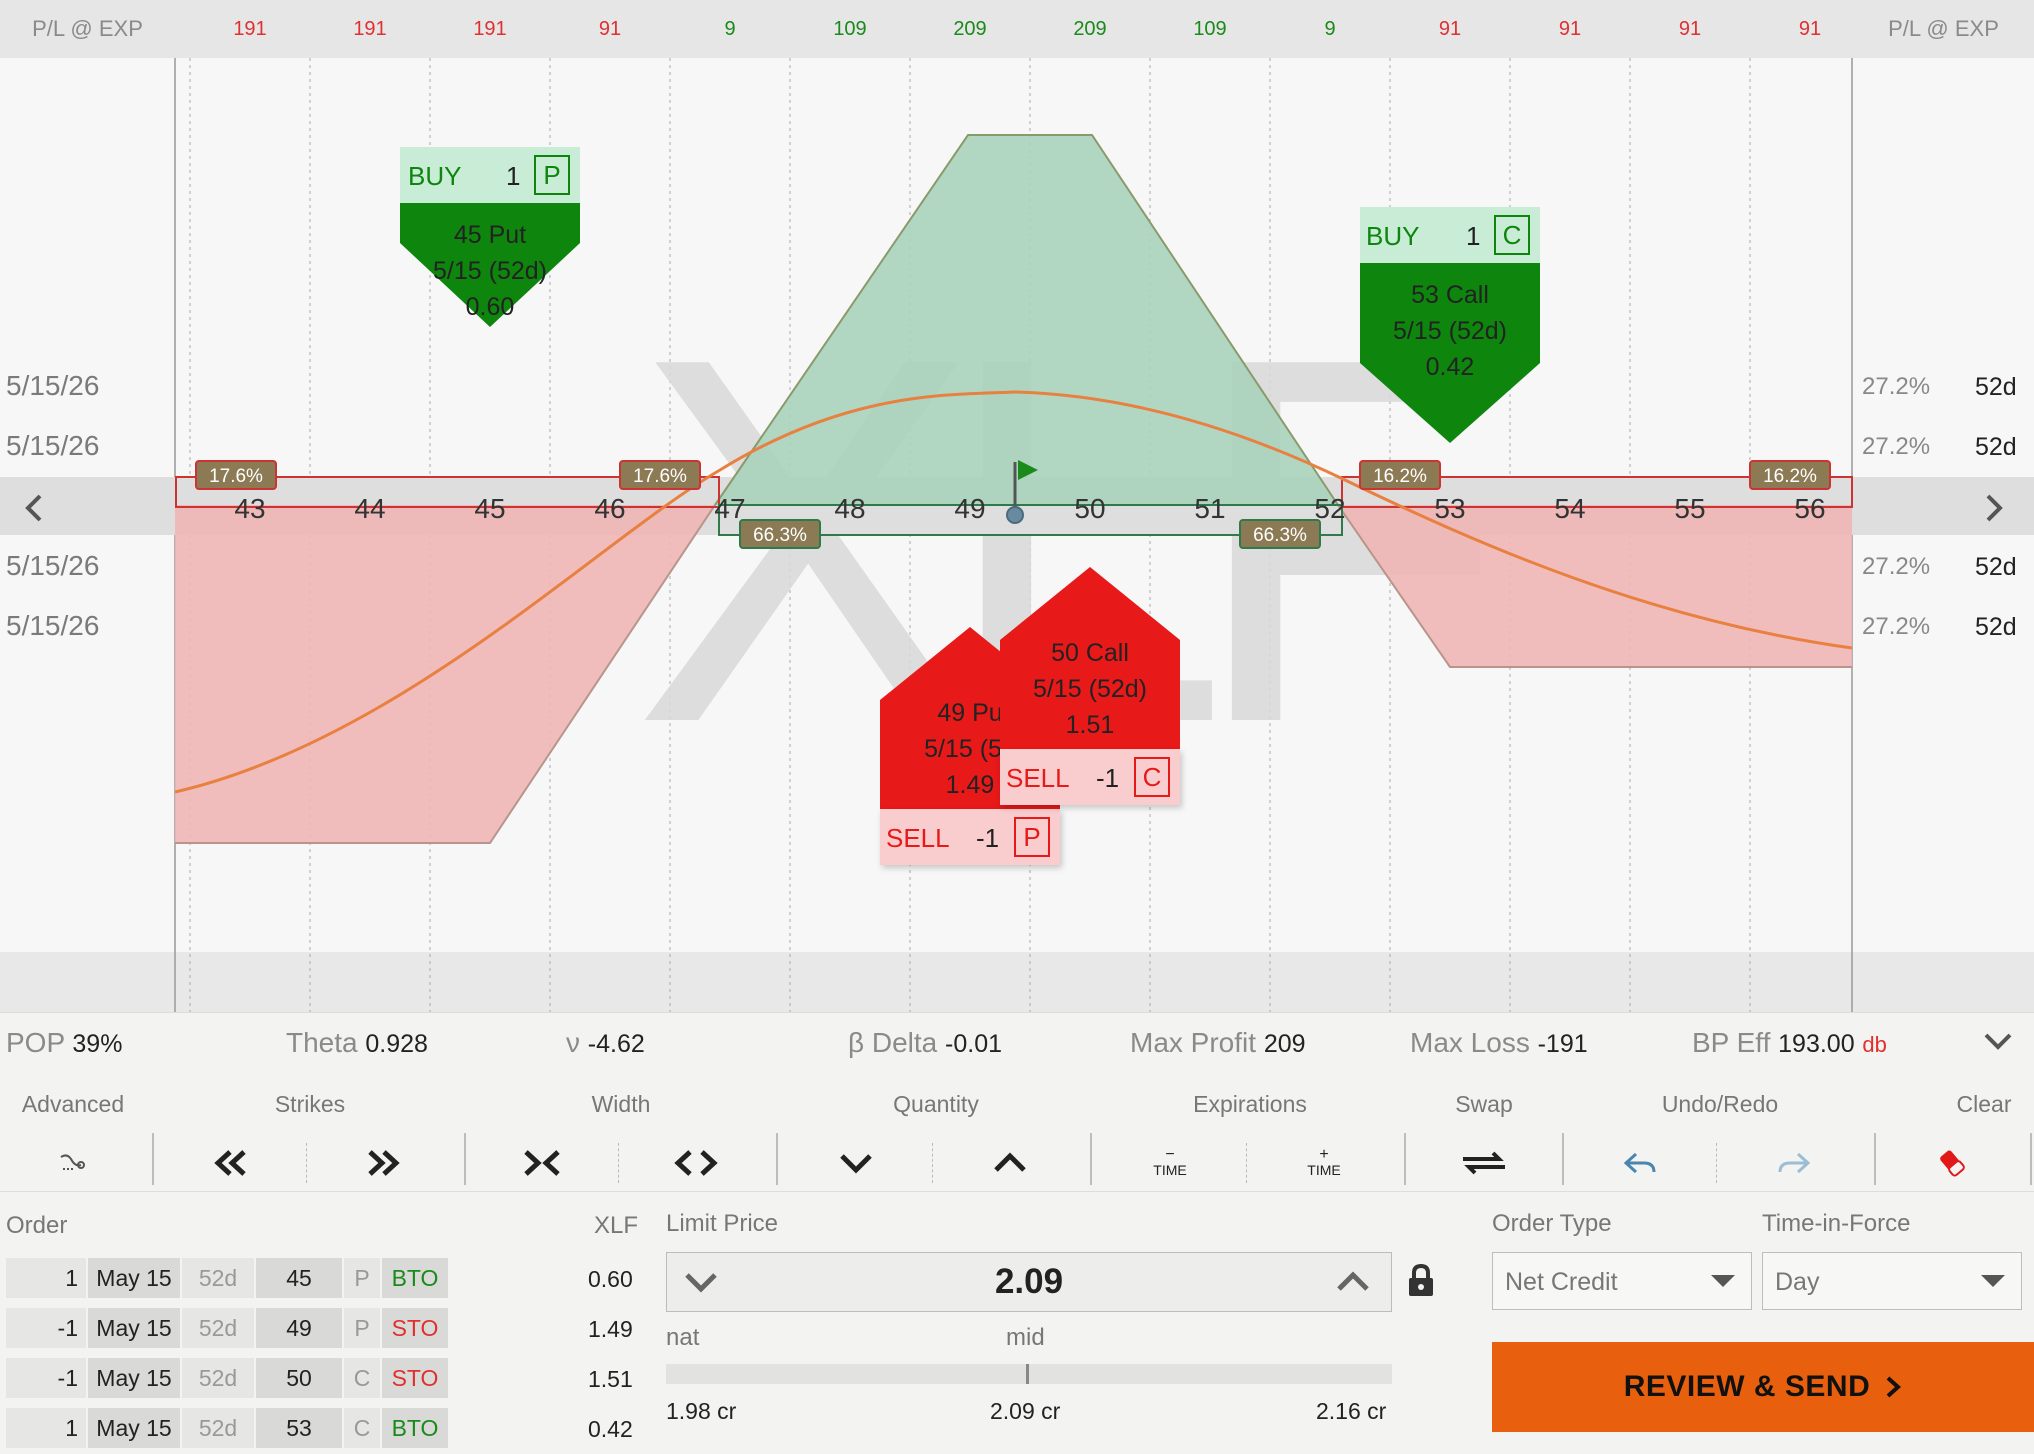 The image size is (2034, 1454). What do you see at coordinates (616, 1044) in the screenshot?
I see `vega-value: -4.62` at bounding box center [616, 1044].